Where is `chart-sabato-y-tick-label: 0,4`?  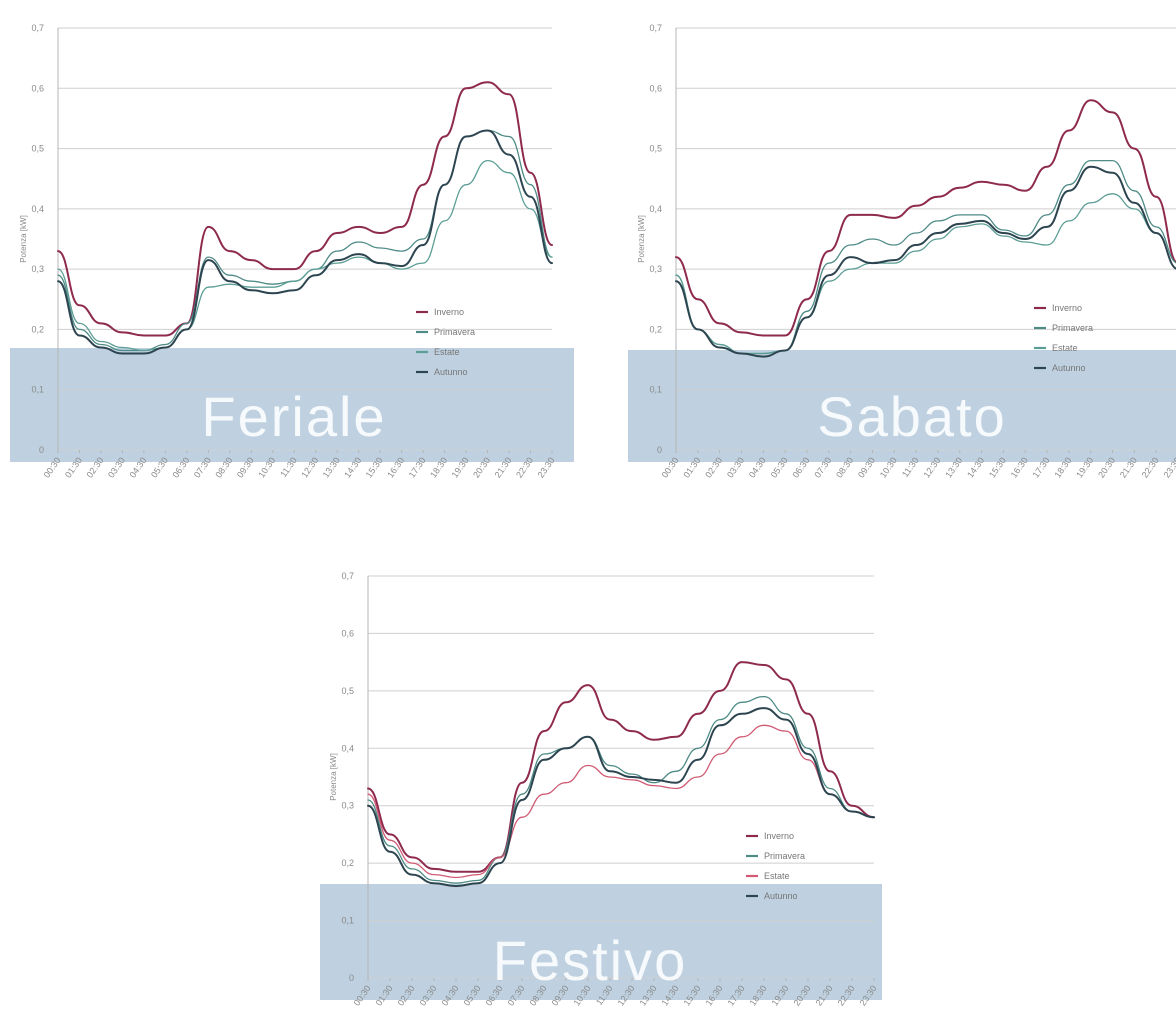
chart-sabato-y-tick-label: 0,4 is located at coordinates (655, 209).